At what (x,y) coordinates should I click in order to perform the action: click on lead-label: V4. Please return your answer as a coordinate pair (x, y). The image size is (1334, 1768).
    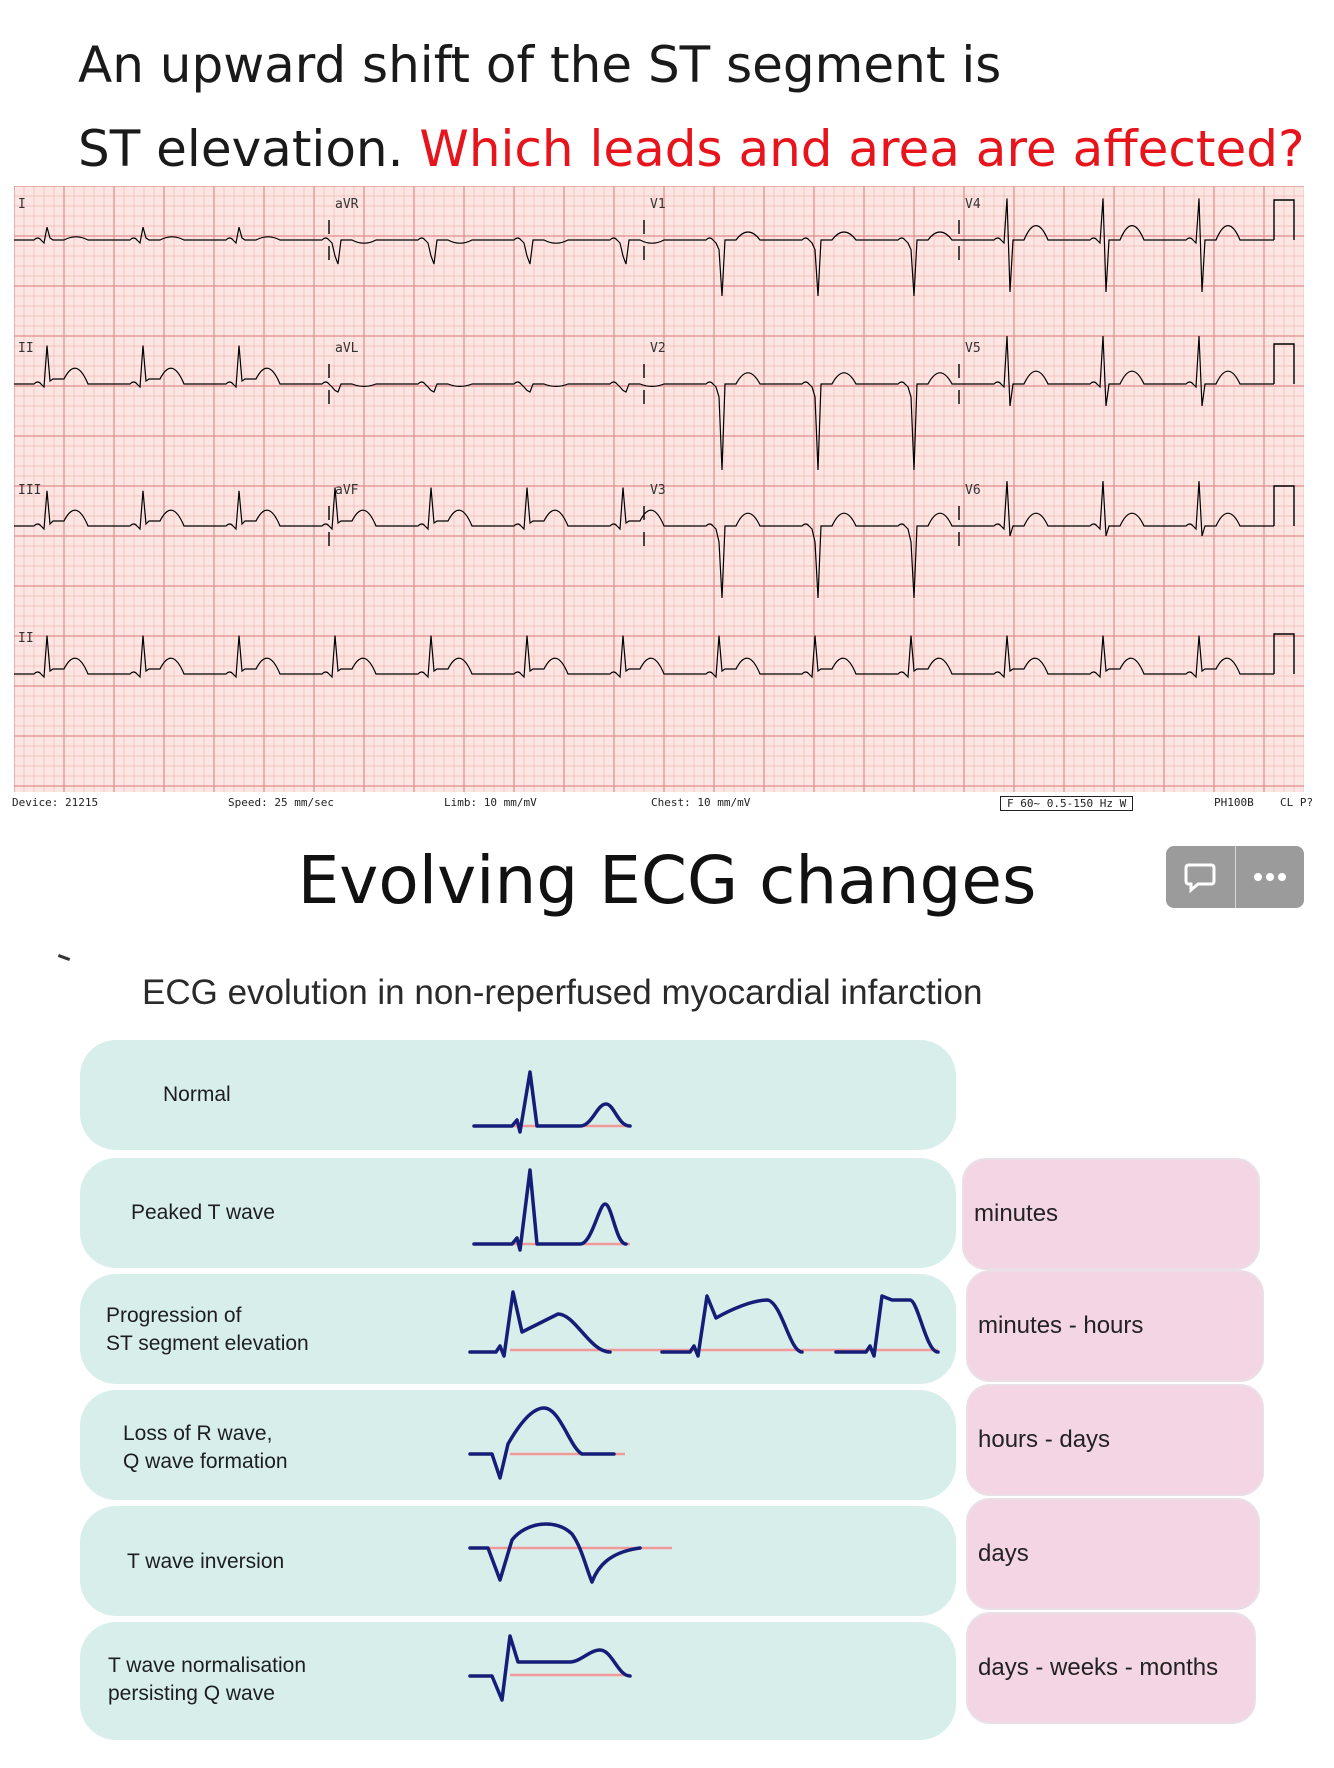
    Looking at the image, I should click on (973, 204).